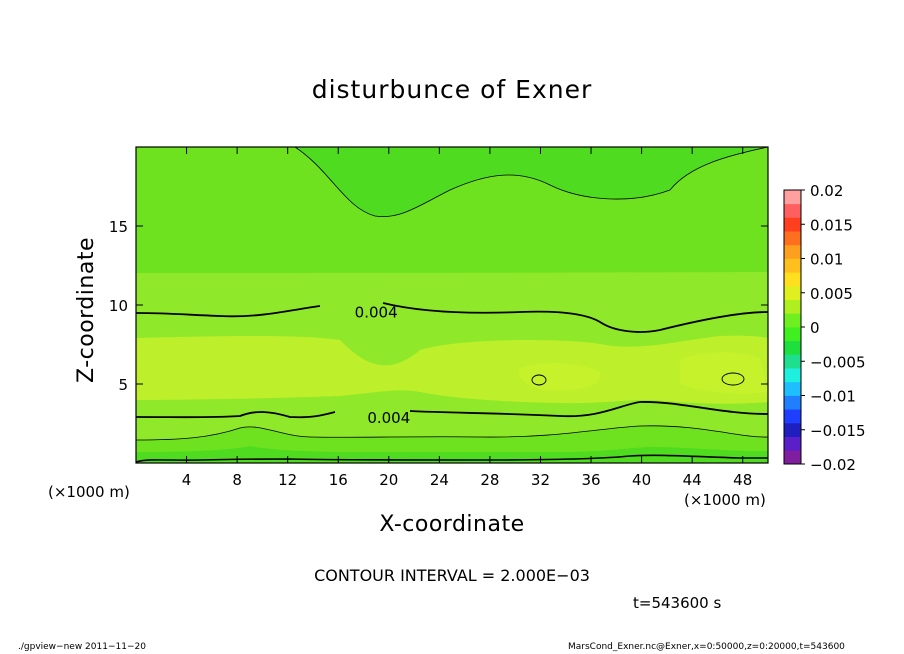  I want to click on contour-interval-text: CONTOUR INTERVAL = 2.000E−03, so click(452, 575).